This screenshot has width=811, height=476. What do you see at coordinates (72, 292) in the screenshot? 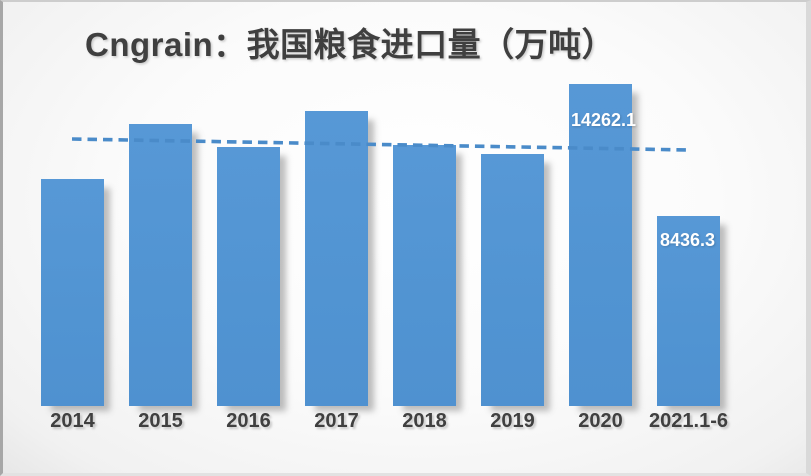
I see `bar-2014` at bounding box center [72, 292].